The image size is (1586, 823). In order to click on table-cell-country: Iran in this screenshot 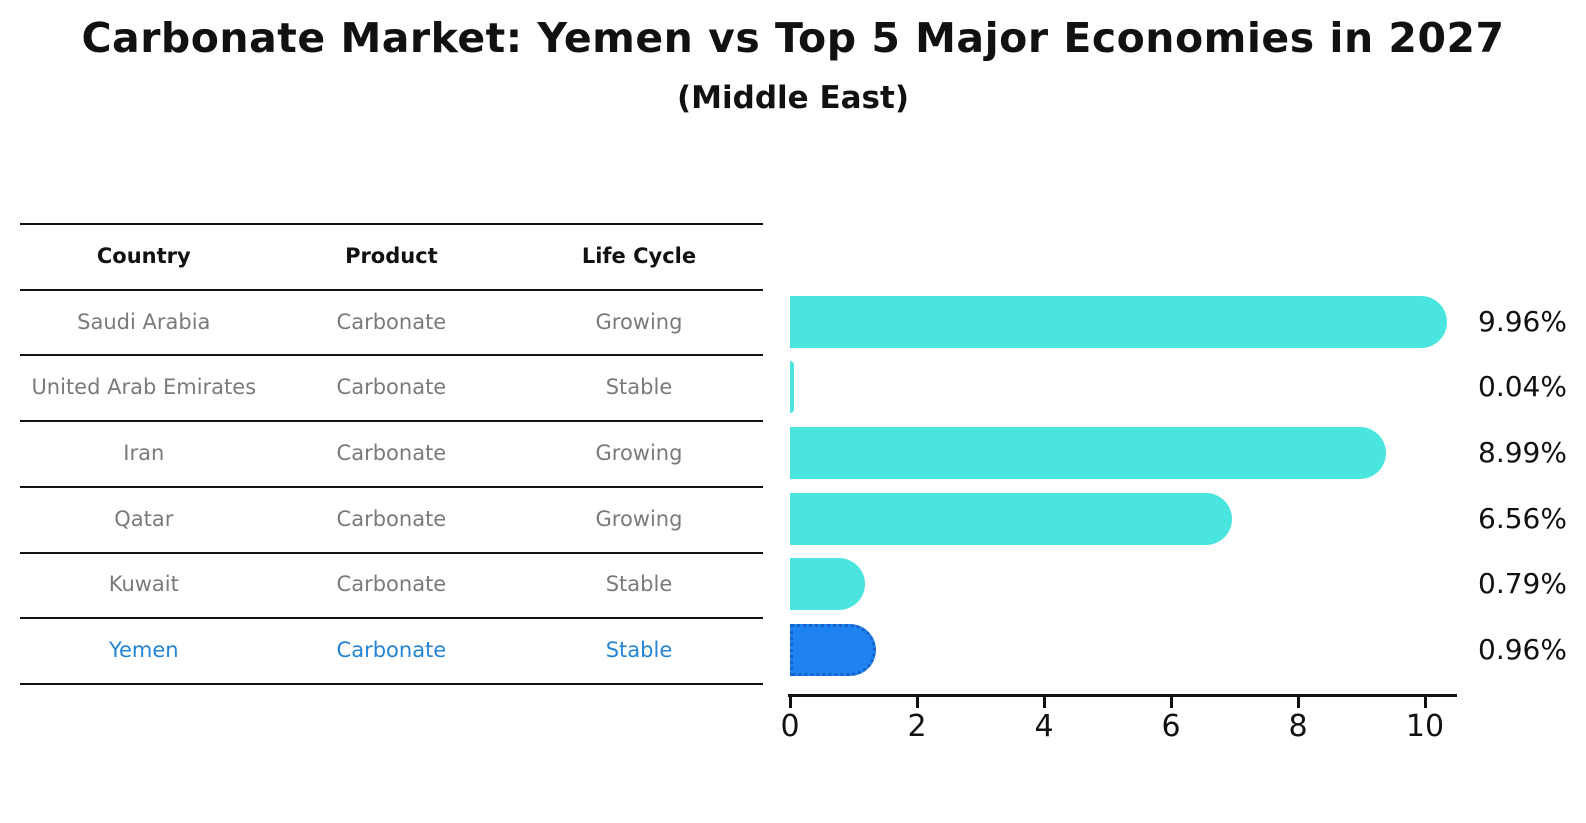, I will do `click(144, 452)`.